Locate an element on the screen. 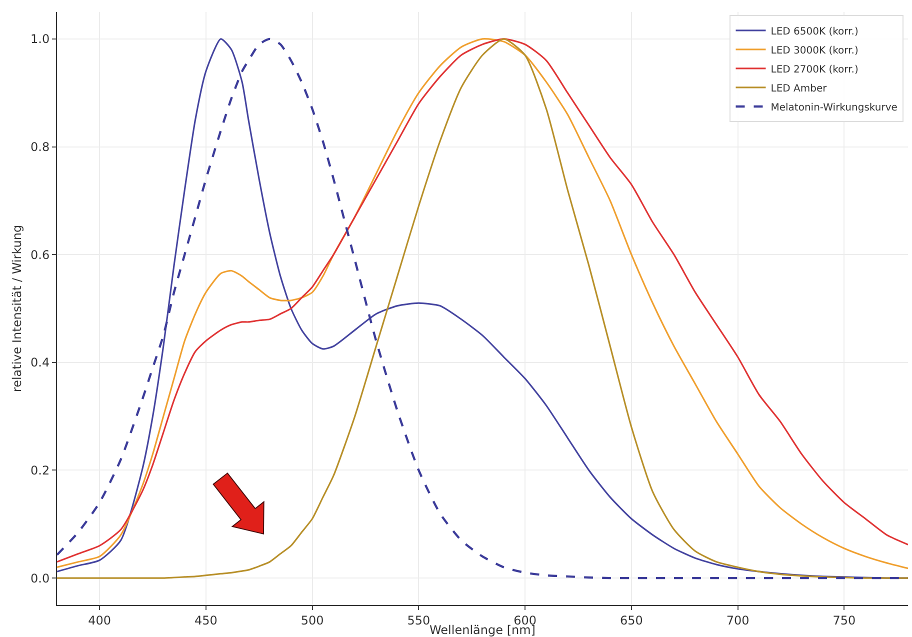 The width and height of the screenshot is (912, 637). y-tick-label: 0.6 is located at coordinates (40, 255).